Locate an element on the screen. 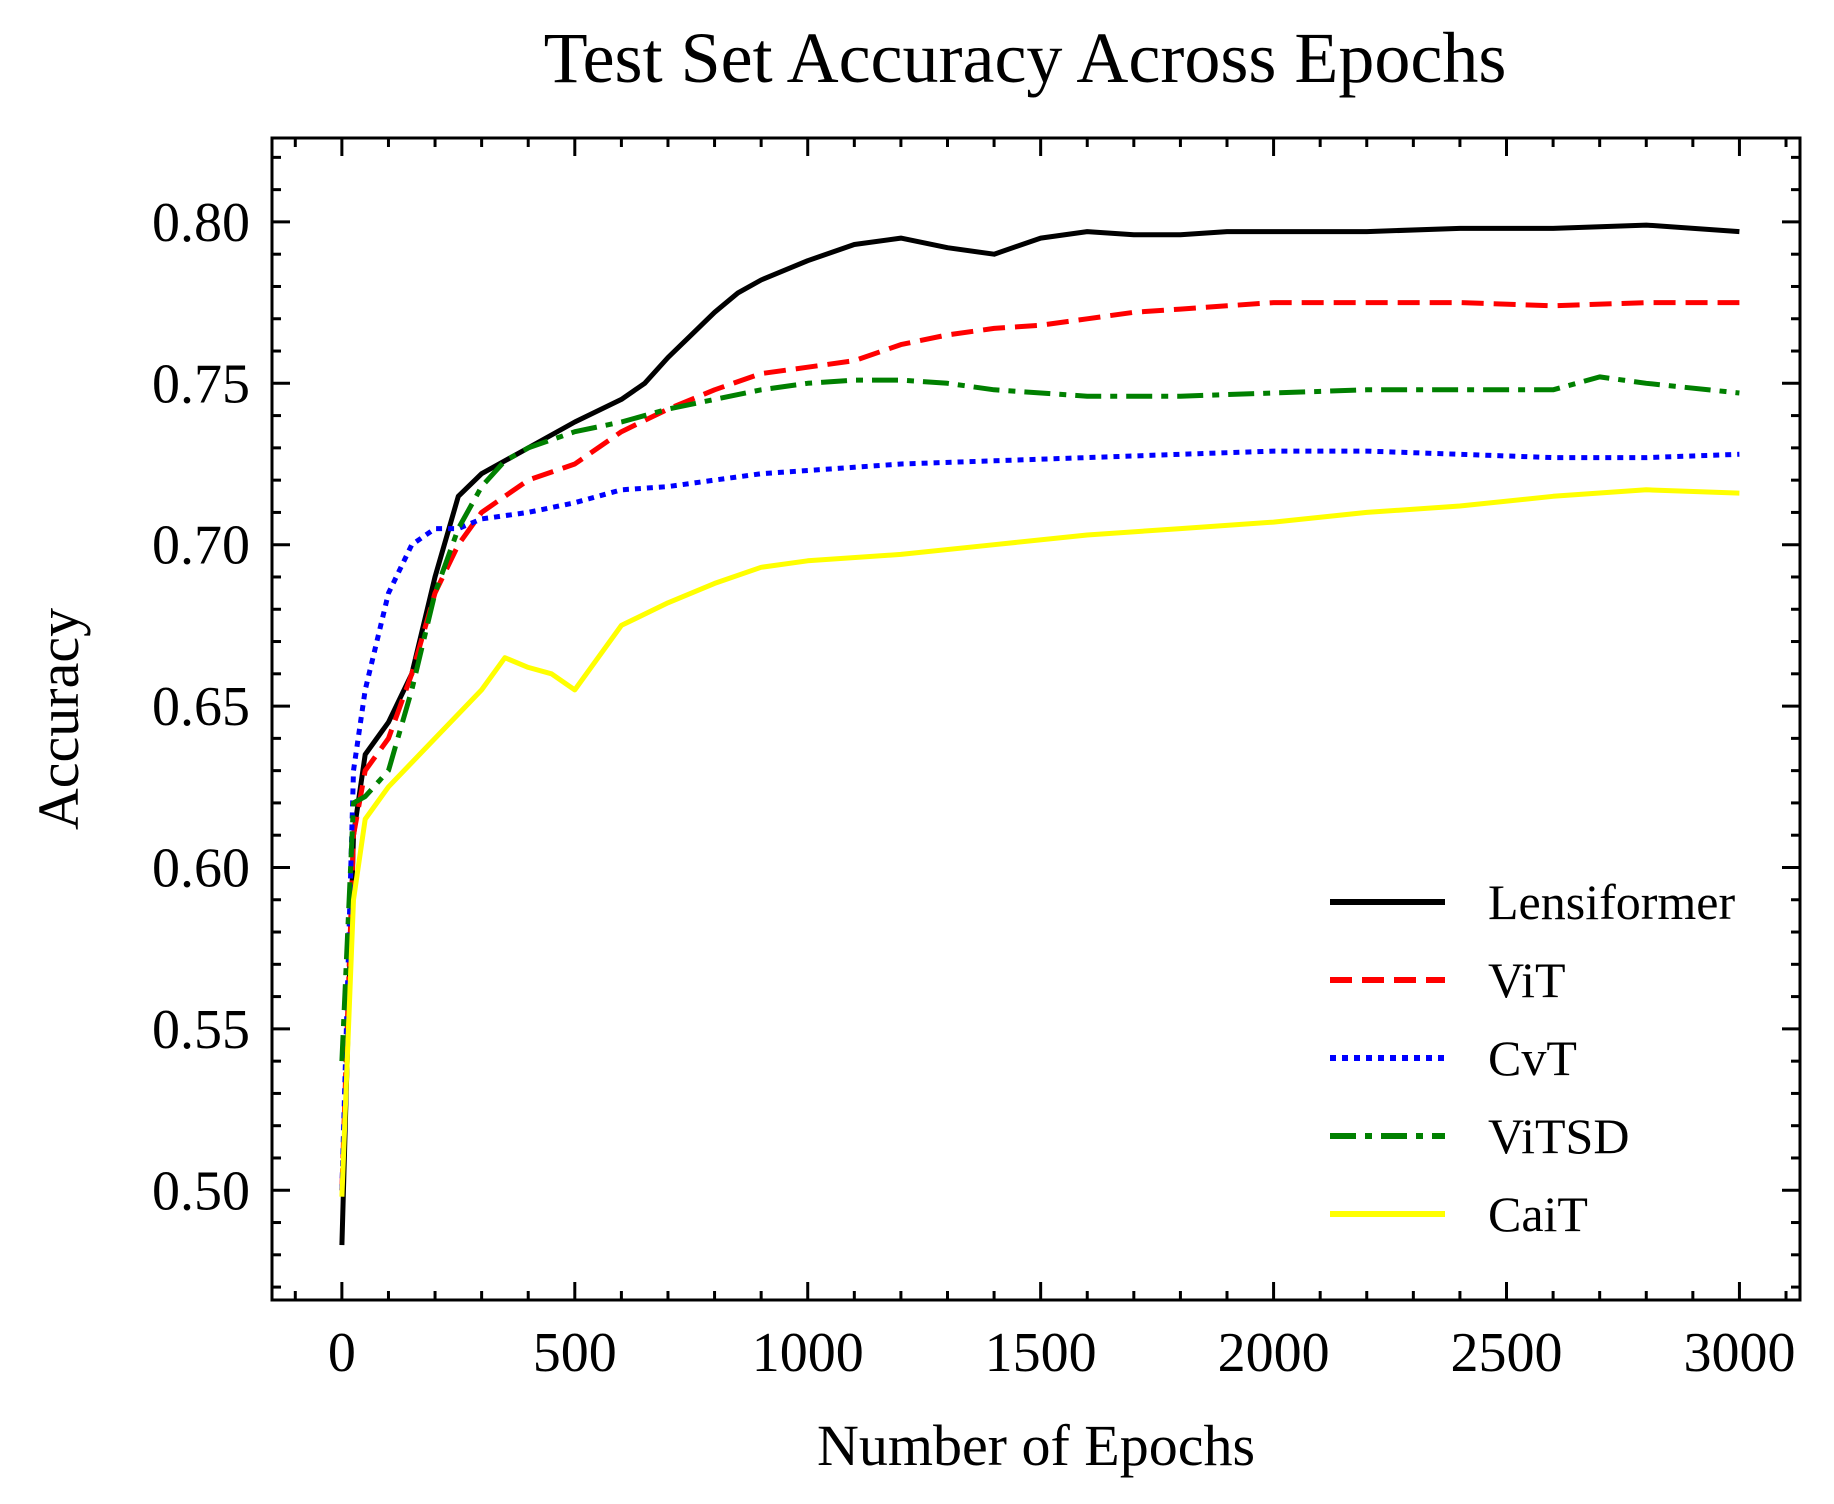 The height and width of the screenshot is (1504, 1834). y-tick-label: 0.60 is located at coordinates (201, 868).